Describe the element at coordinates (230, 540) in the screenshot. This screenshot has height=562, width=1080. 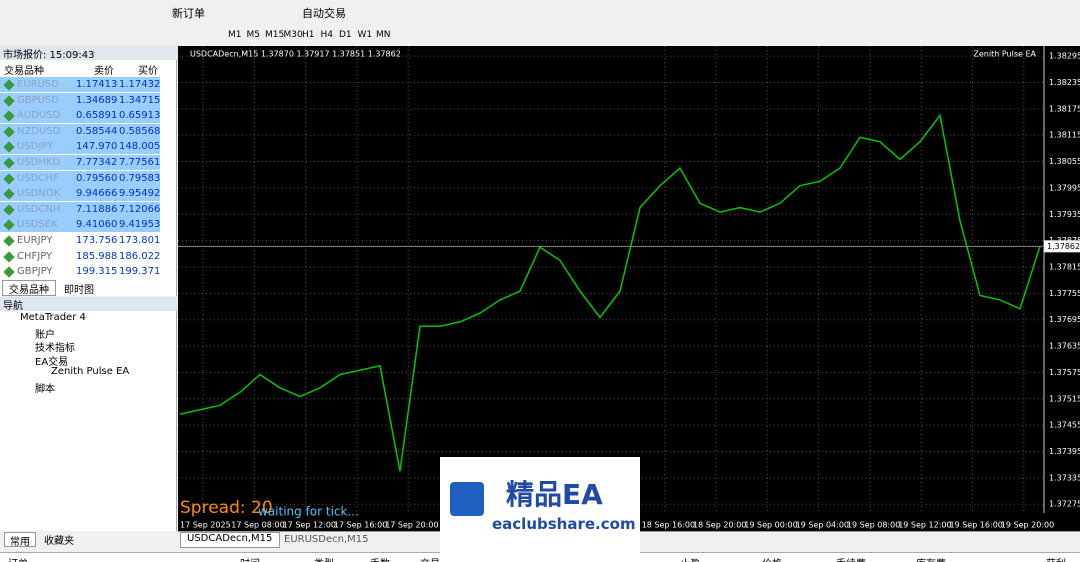
I see `chart-tab: USDCADecn,M15` at that location.